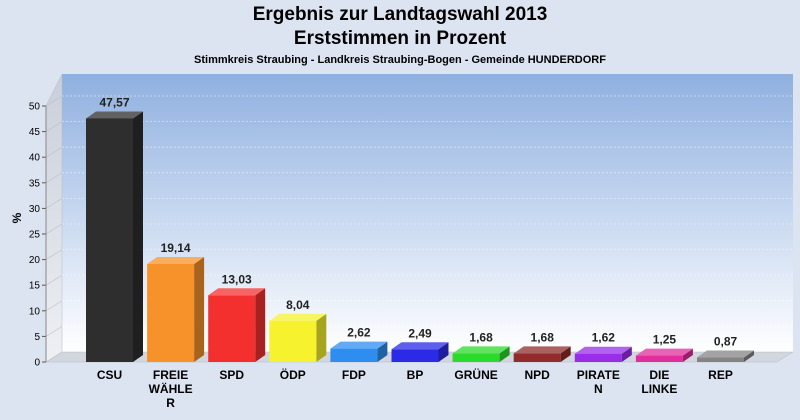 The width and height of the screenshot is (800, 420). I want to click on y-tick-label: 20, so click(35, 260).